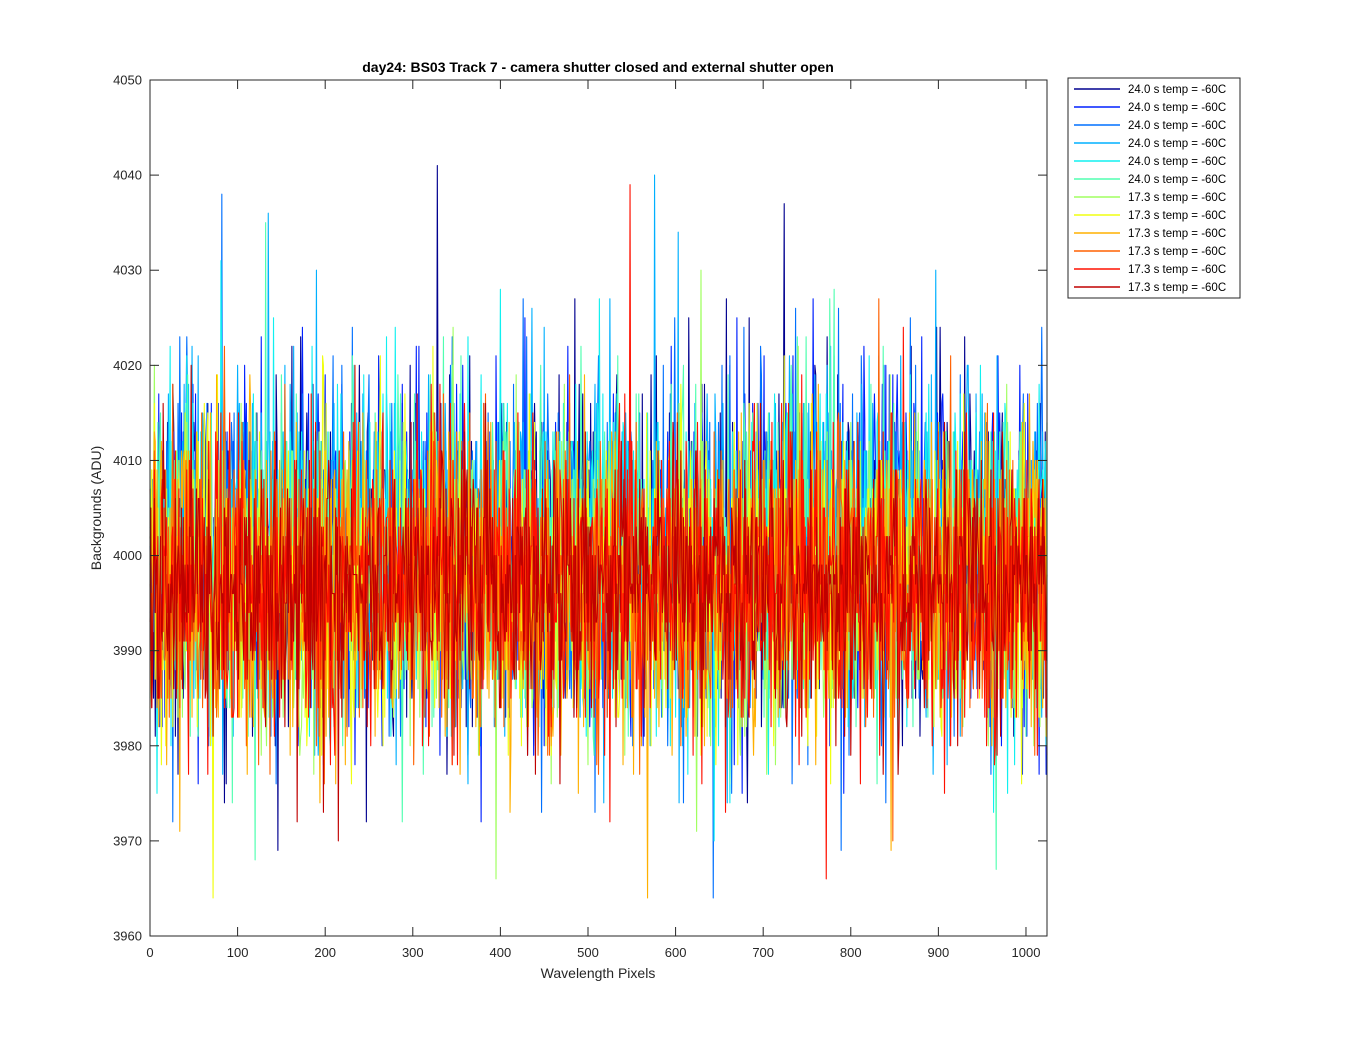  Describe the element at coordinates (96, 508) in the screenshot. I see `y-axis-label: Backgrounds (ADU)` at that location.